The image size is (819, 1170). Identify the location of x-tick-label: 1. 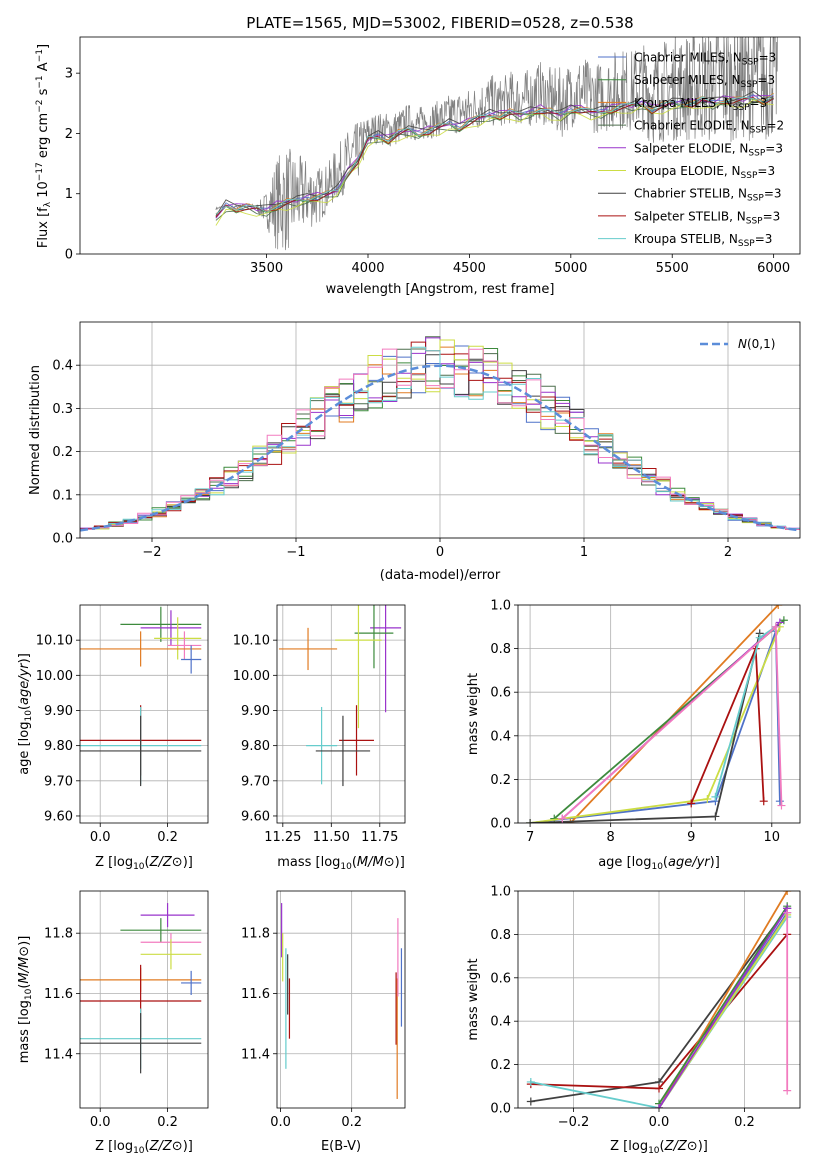
(584, 552).